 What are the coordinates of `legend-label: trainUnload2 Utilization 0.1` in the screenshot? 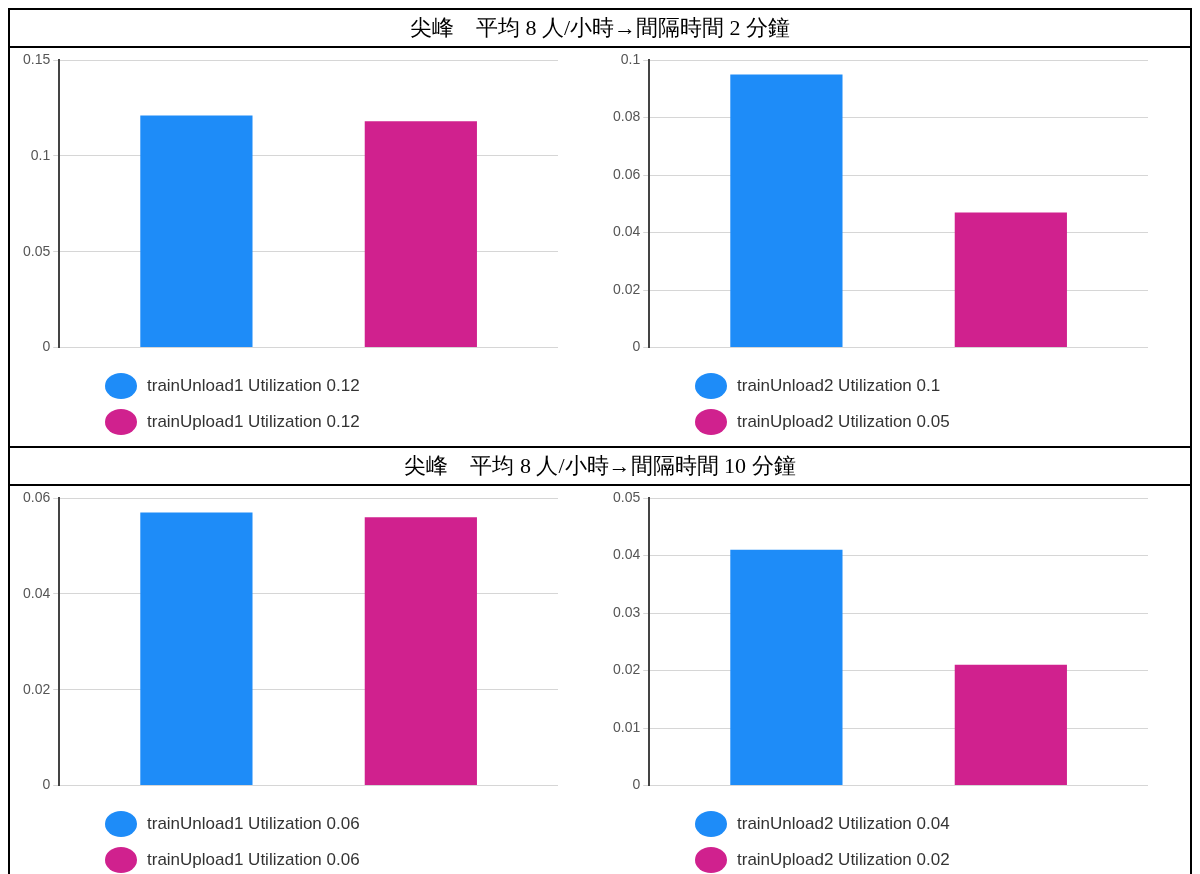 It's located at (839, 386).